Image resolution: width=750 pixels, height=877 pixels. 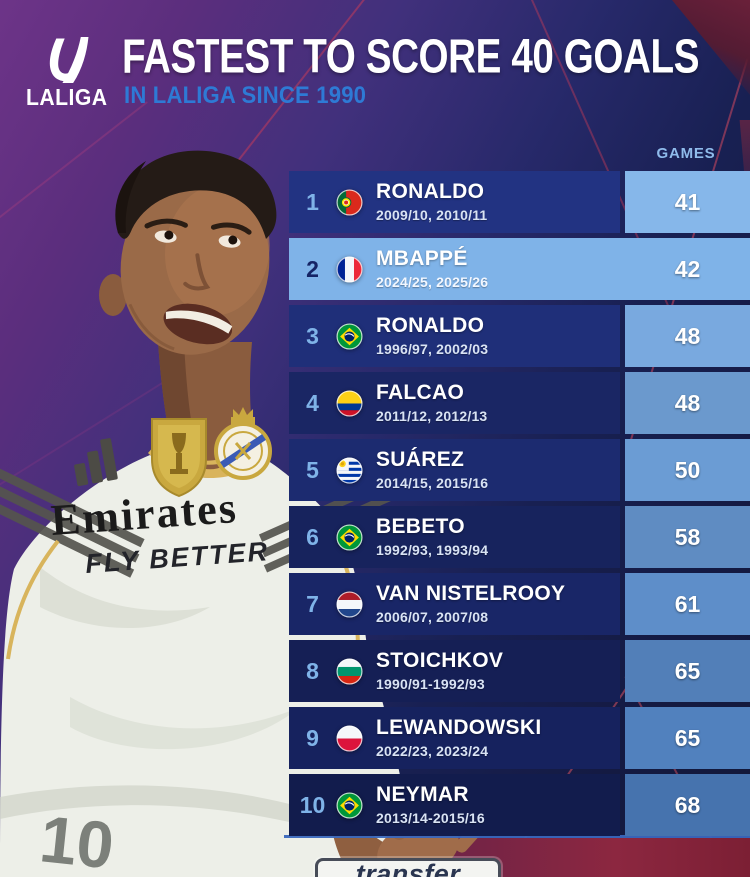 I want to click on player-cell: 10 NEYMAR 2013/14-2015/16, so click(x=454, y=805).